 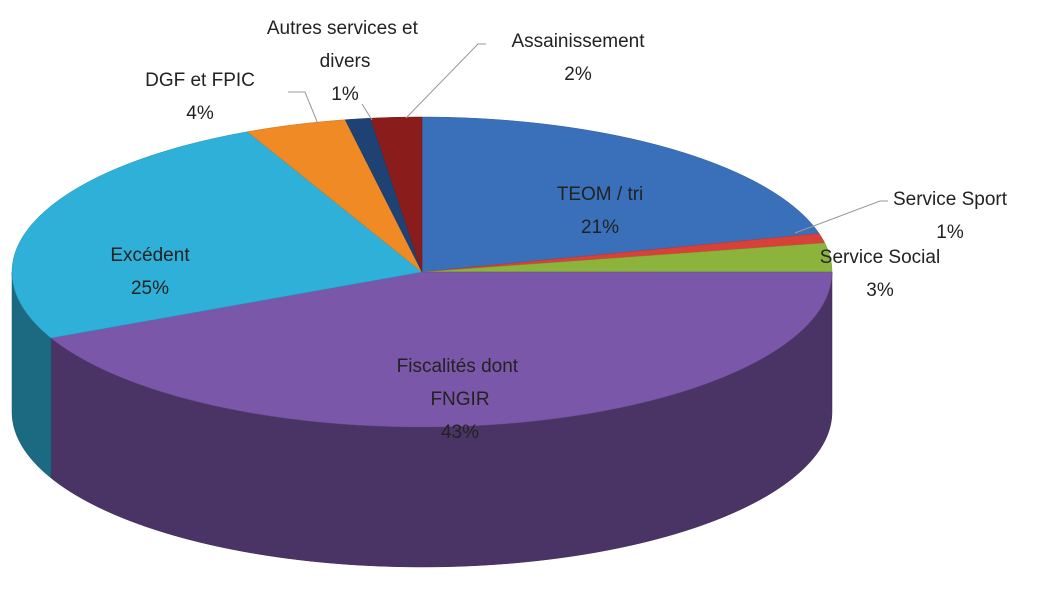 What do you see at coordinates (460, 432) in the screenshot?
I see `value-label: 43%` at bounding box center [460, 432].